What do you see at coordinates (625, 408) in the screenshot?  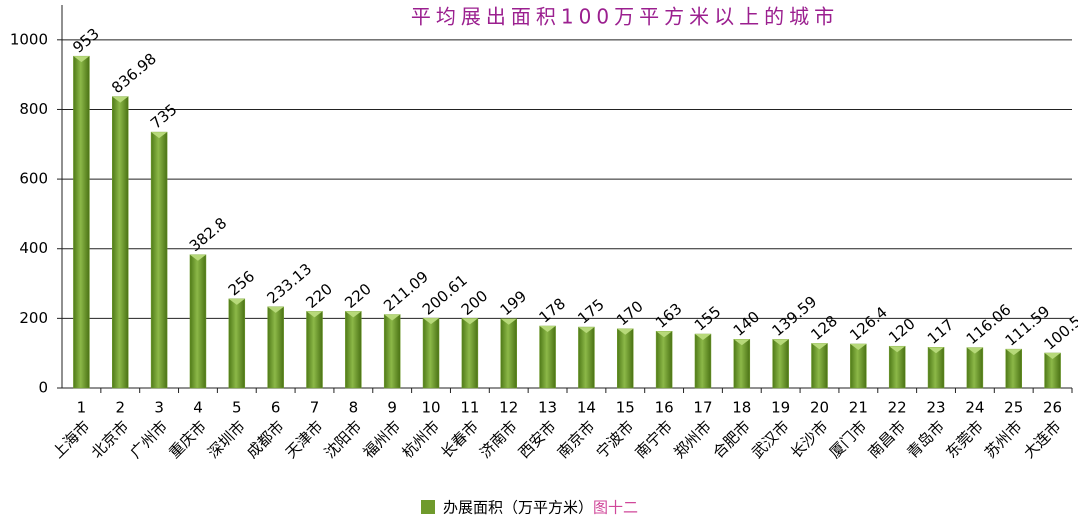 I see `x-tick-number: 15` at bounding box center [625, 408].